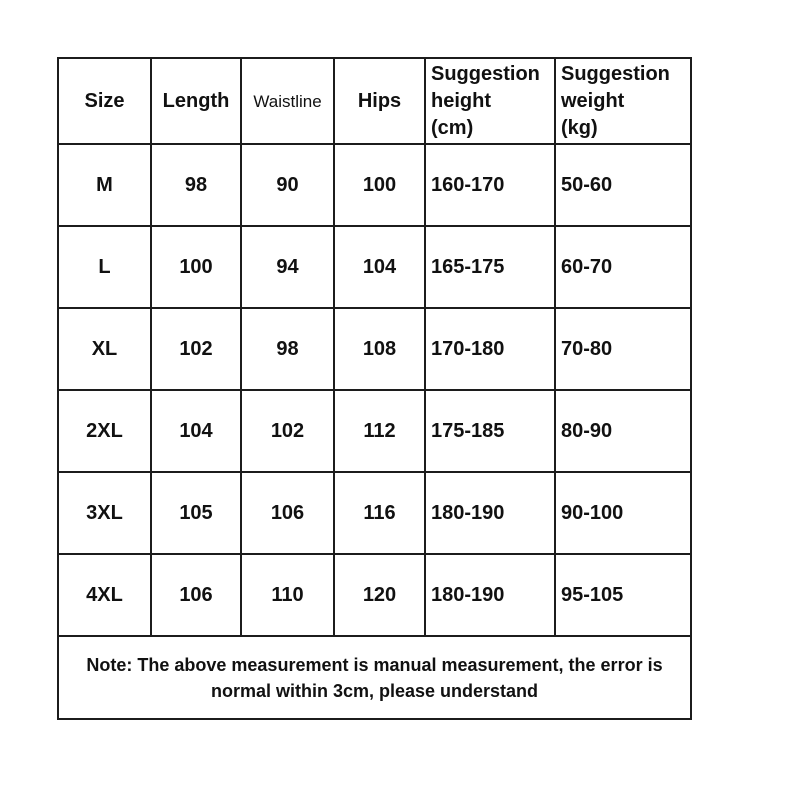 This screenshot has height=800, width=800. Describe the element at coordinates (104, 431) in the screenshot. I see `cell-size: 2XL` at that location.